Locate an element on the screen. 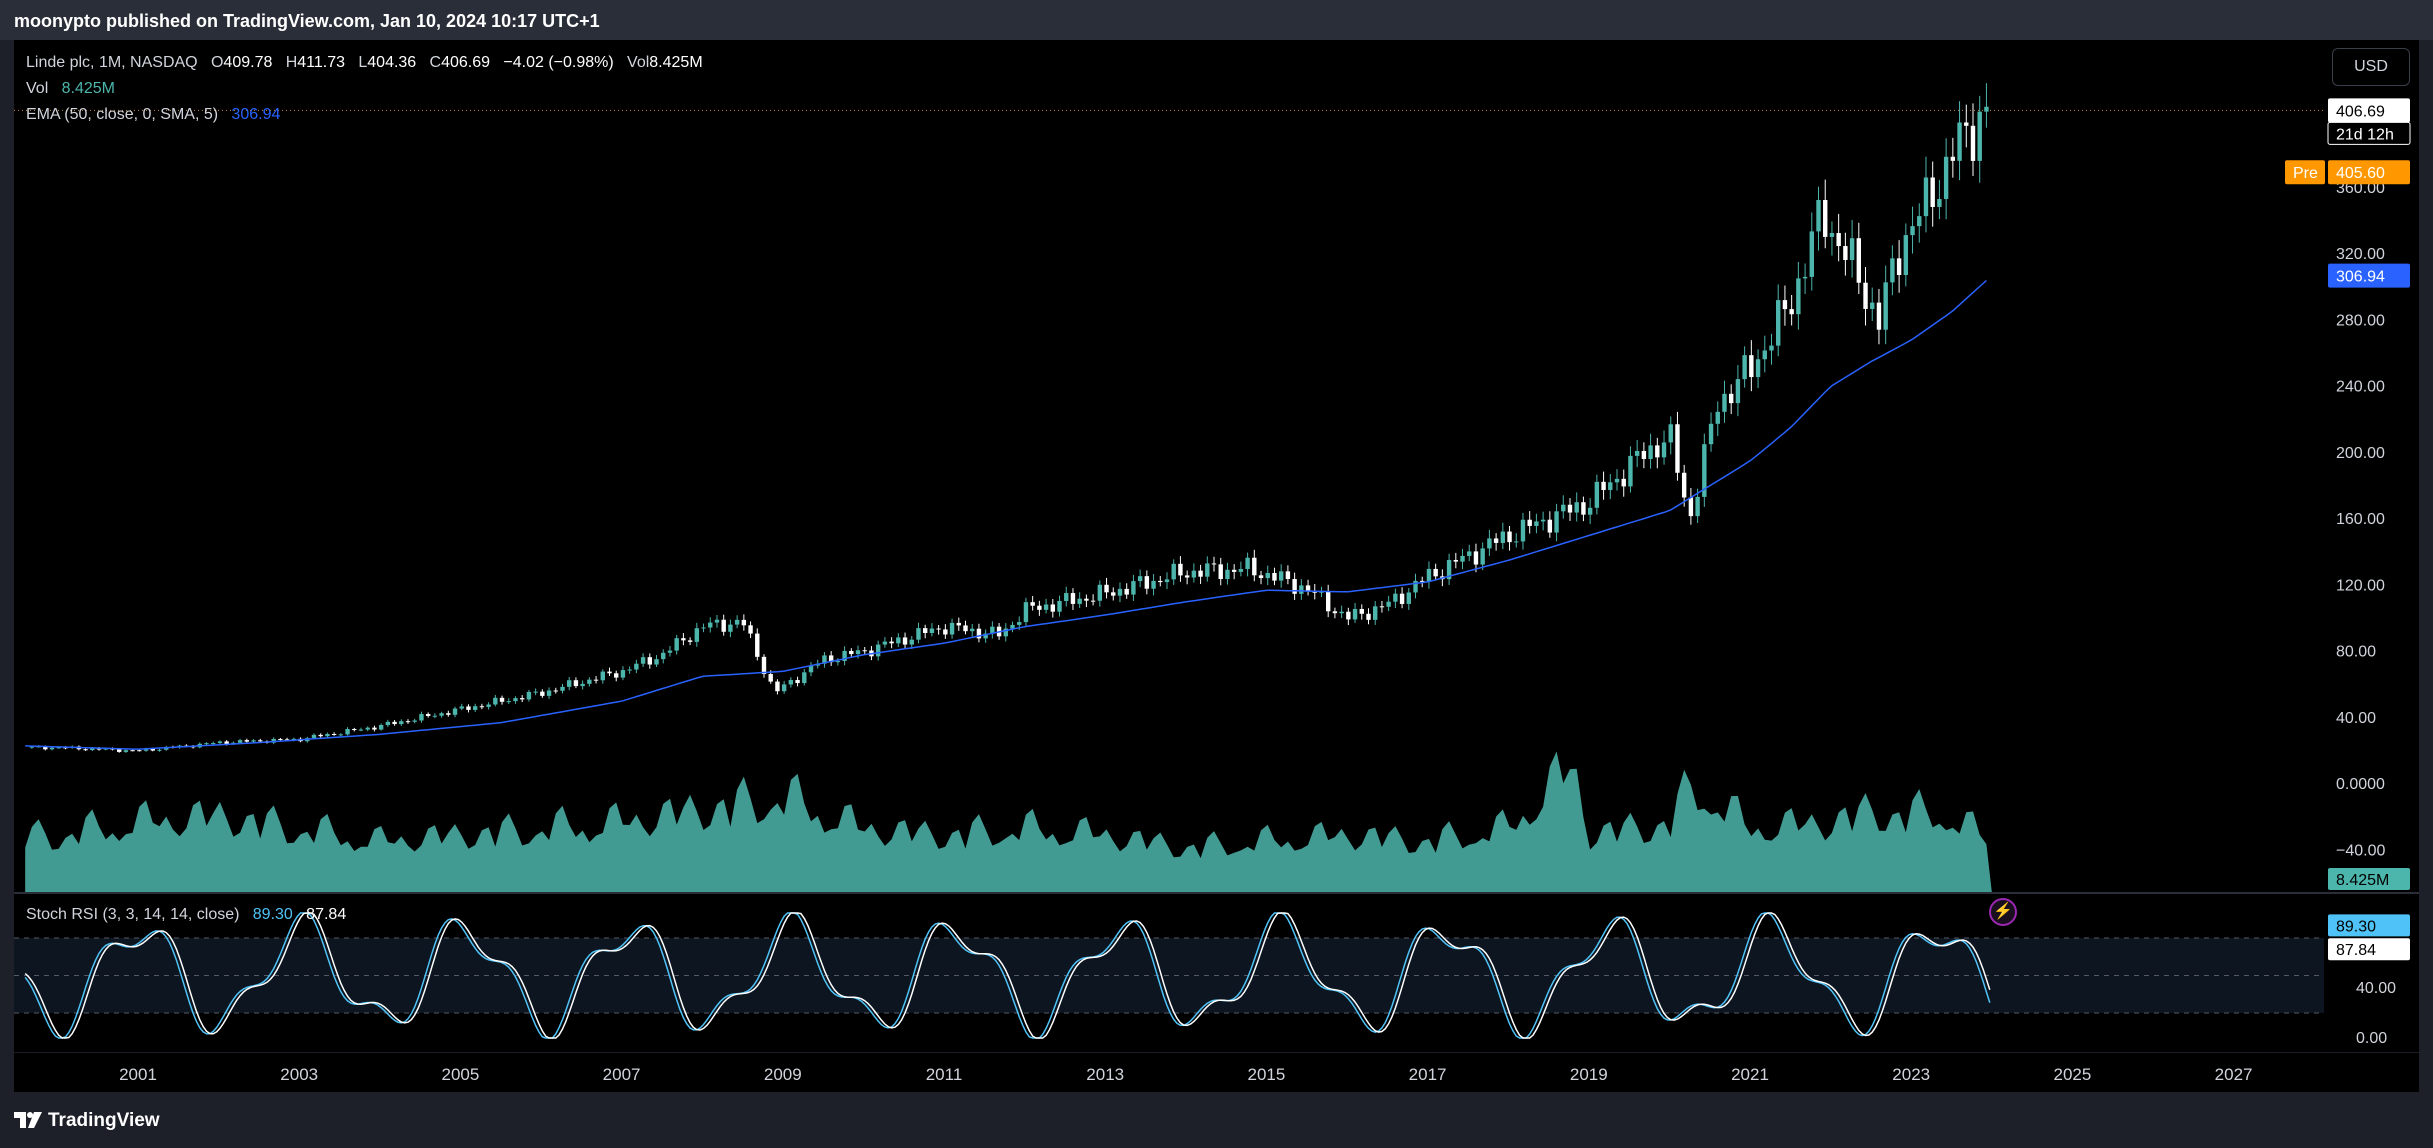 This screenshot has width=2433, height=1148. symbol-name: Linde plc, 1M, NASDAQ is located at coordinates (112, 62).